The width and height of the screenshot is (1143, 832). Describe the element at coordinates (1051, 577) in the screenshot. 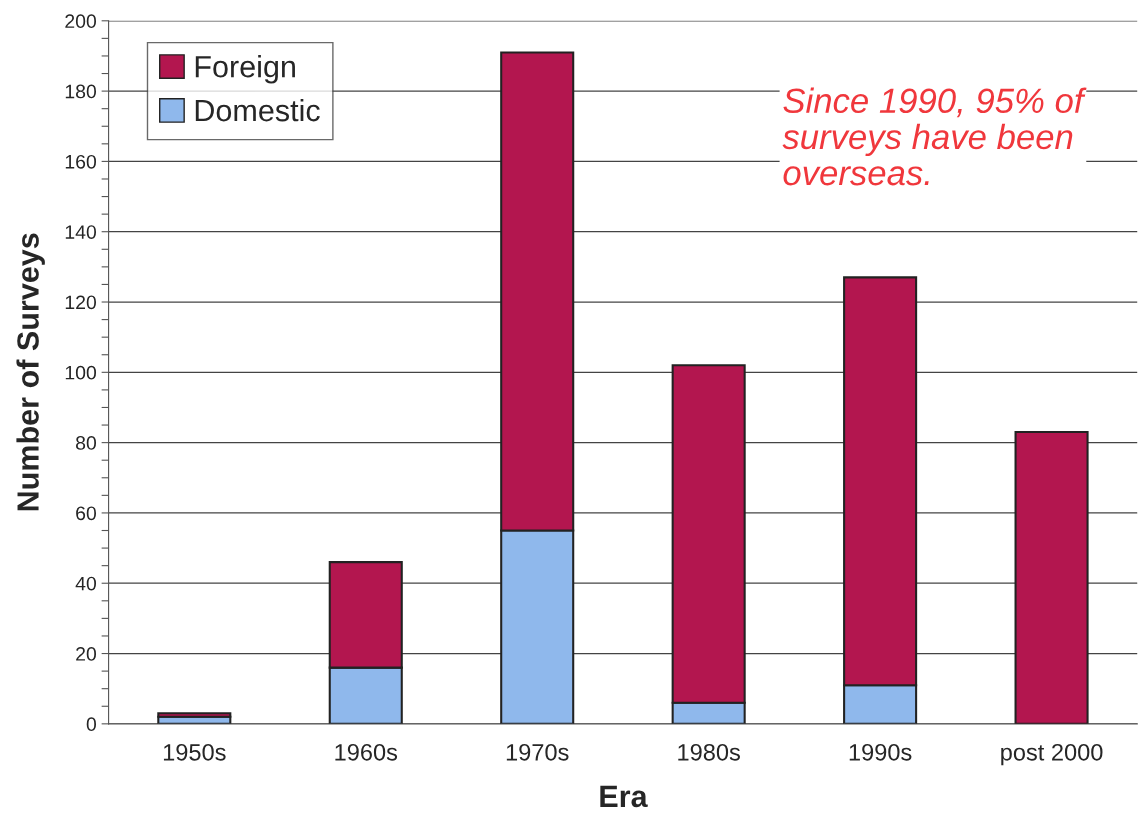

I see `bar` at that location.